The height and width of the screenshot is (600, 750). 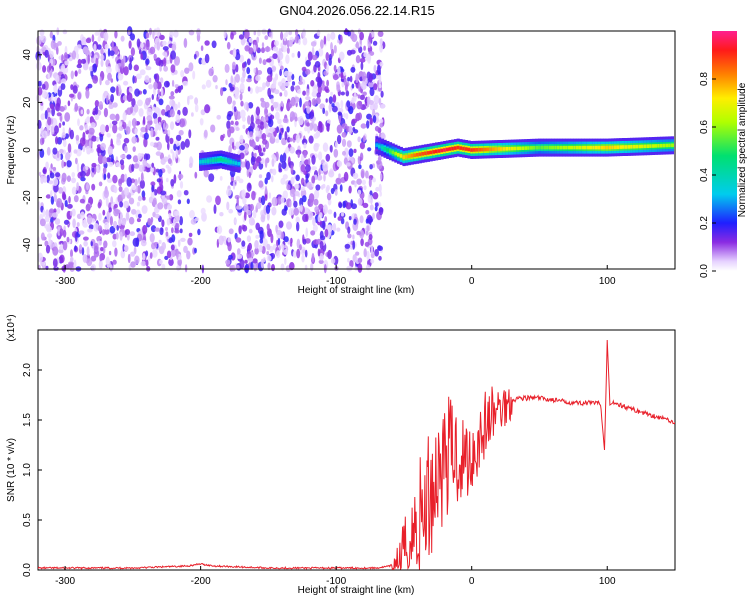 I want to click on spectrogram-y-tick-label: -20, so click(x=27, y=197).